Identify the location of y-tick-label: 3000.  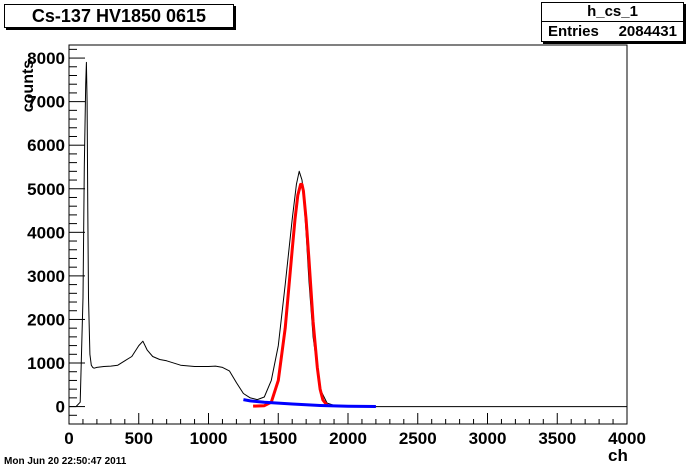
(46, 276).